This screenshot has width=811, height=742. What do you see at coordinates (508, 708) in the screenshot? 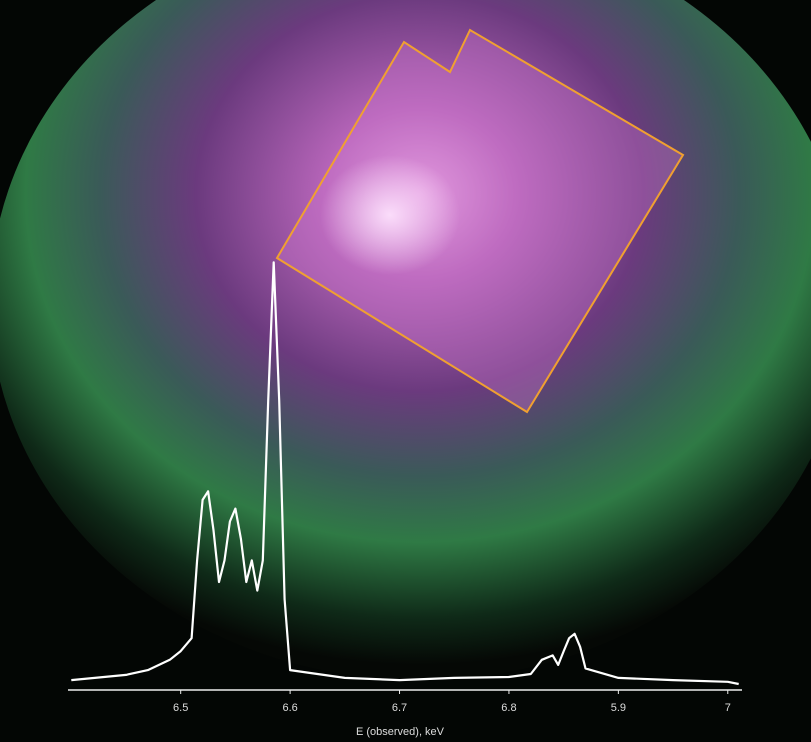
I see `x-tick-label: 6.8` at bounding box center [508, 708].